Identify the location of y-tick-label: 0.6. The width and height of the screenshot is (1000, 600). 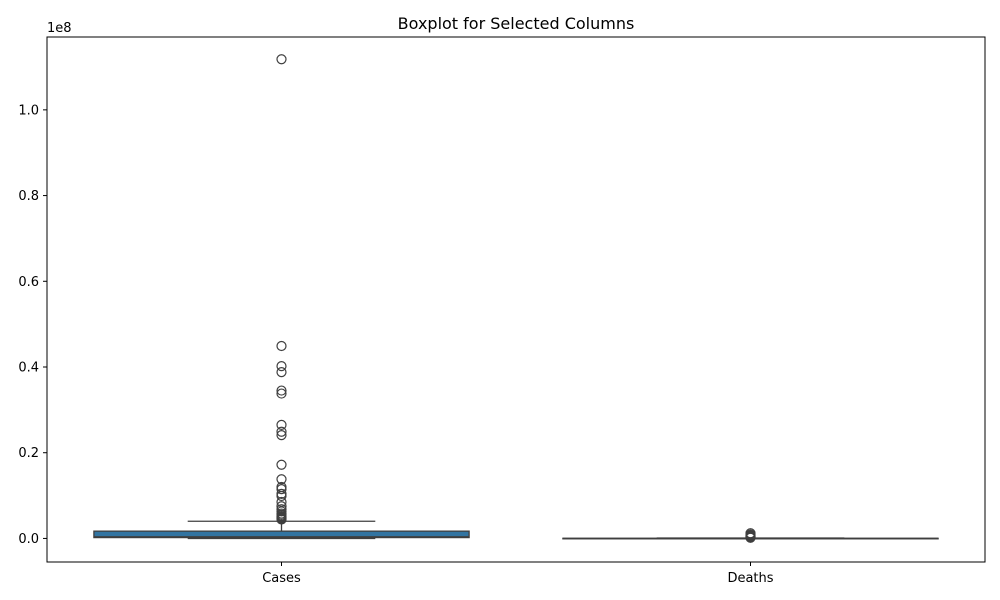
(28, 282).